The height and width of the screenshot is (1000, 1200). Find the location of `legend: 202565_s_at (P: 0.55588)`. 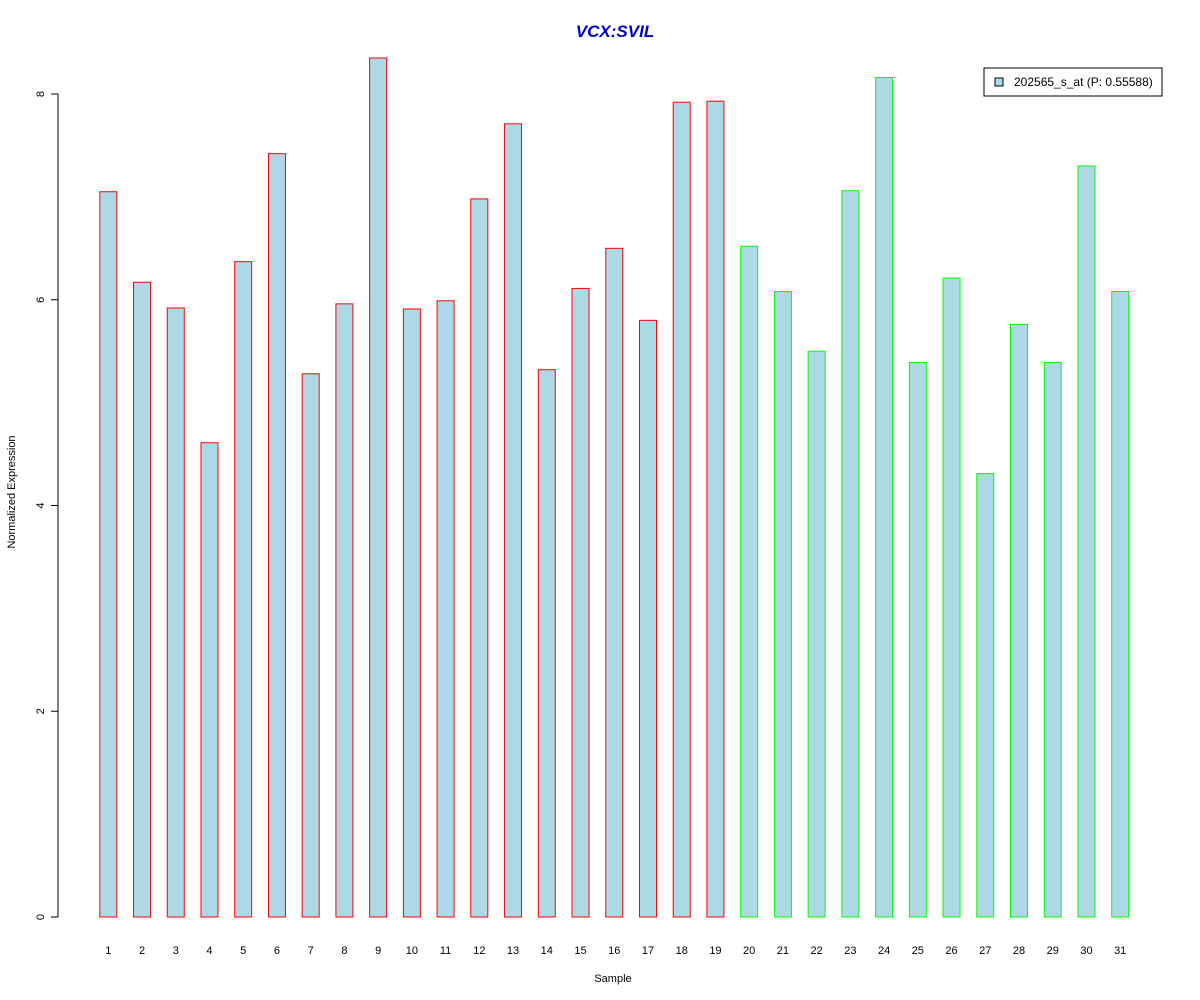

legend: 202565_s_at (P: 0.55588) is located at coordinates (1073, 82).